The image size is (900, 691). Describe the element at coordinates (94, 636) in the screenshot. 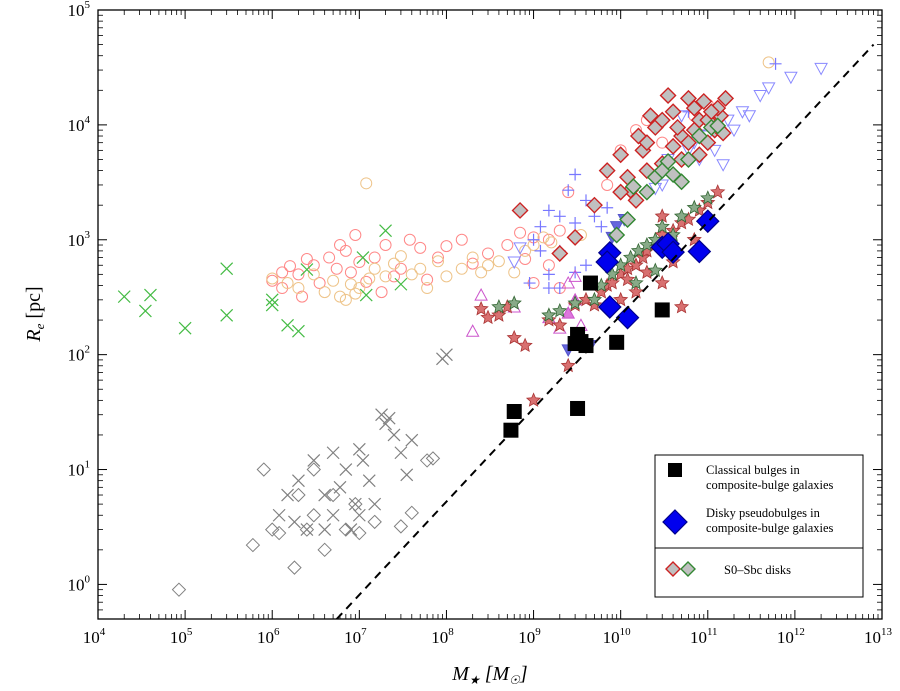

I see `x-tick-label: 10⁴` at that location.